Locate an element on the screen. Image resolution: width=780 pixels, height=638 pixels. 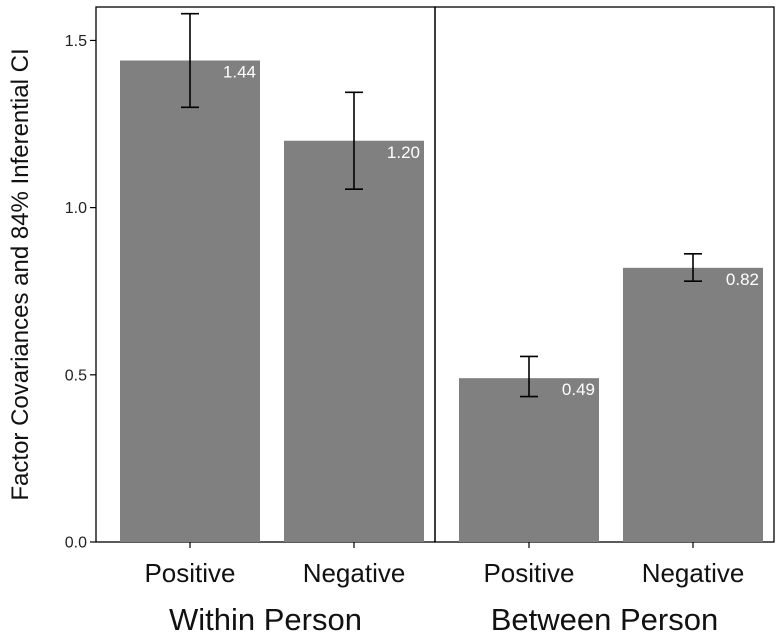
group-label: Within Person is located at coordinates (265, 619).